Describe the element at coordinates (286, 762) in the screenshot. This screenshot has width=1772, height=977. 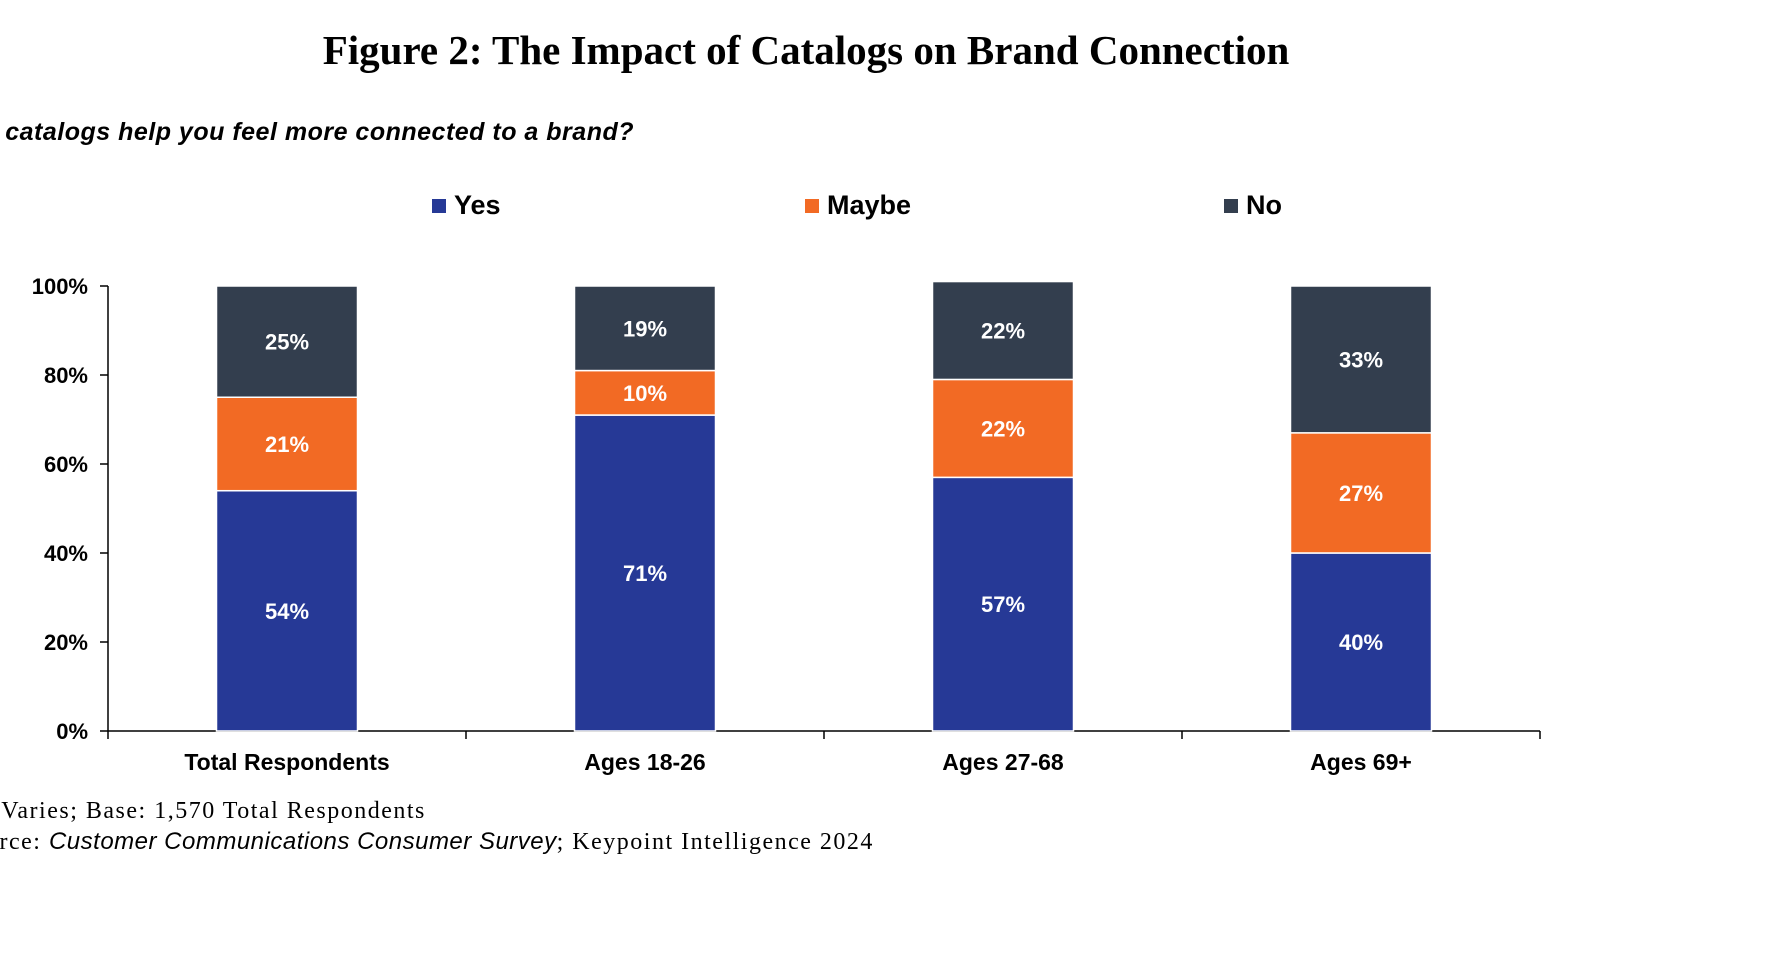
I see `x-category-label: Total Respondents` at that location.